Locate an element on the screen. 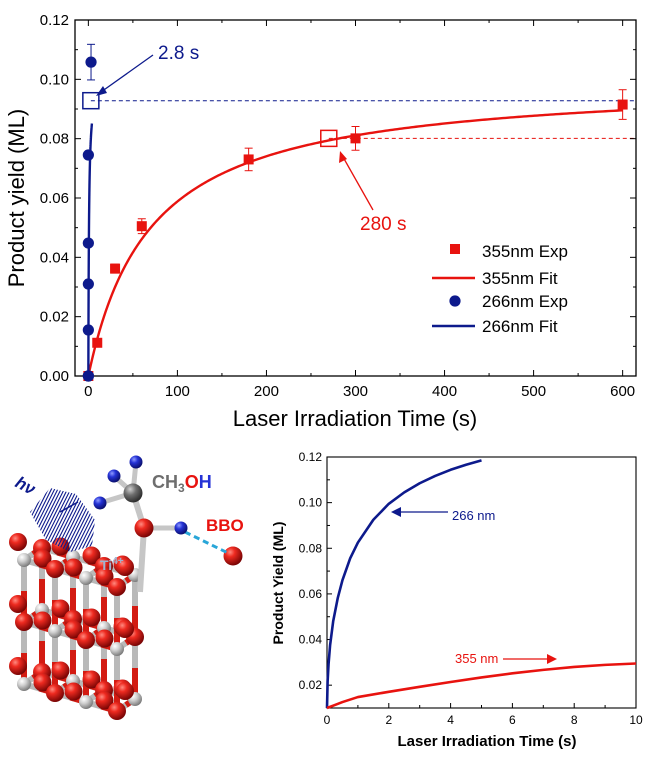 The width and height of the screenshot is (650, 763). x-tick-label: 100 is located at coordinates (177, 391).